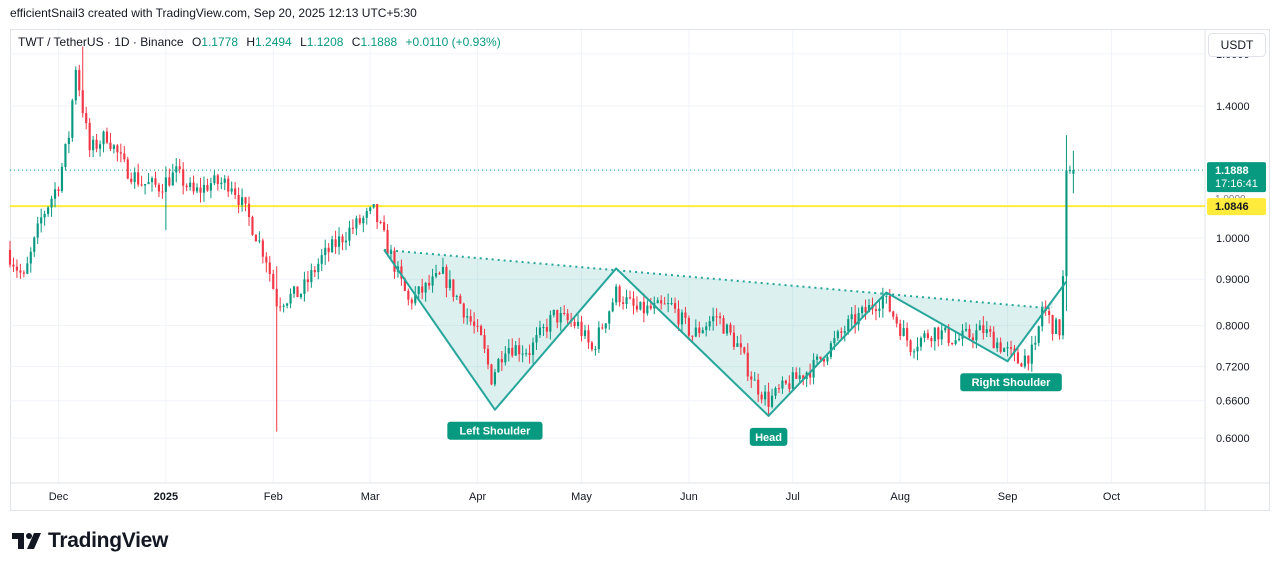 This screenshot has width=1281, height=571. What do you see at coordinates (793, 497) in the screenshot?
I see `x-tick-label: Jul` at bounding box center [793, 497].